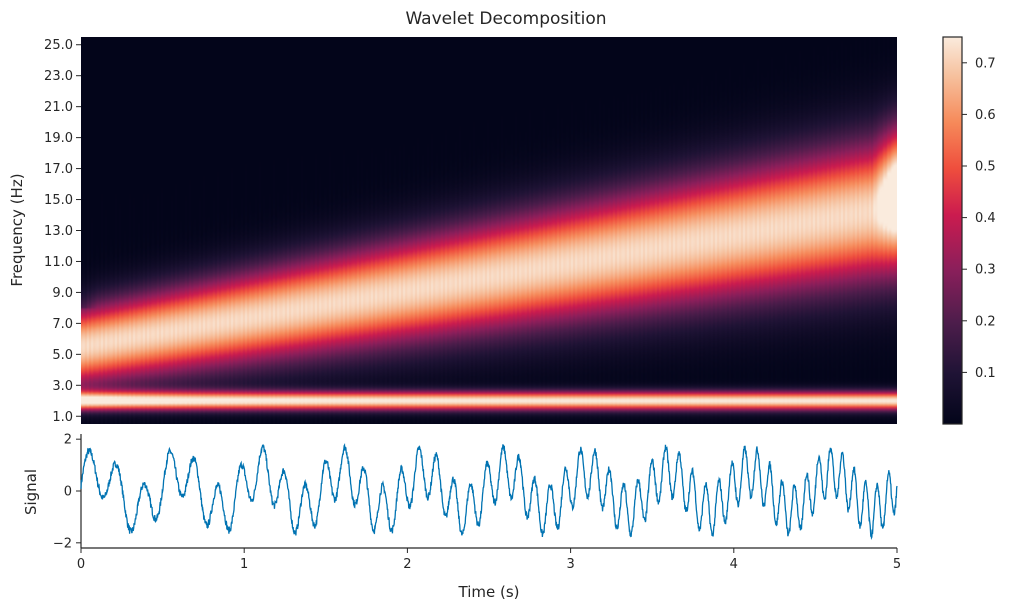 The width and height of the screenshot is (1009, 611). What do you see at coordinates (58, 169) in the screenshot?
I see `heatmap-y-tick-label: 17.0` at bounding box center [58, 169].